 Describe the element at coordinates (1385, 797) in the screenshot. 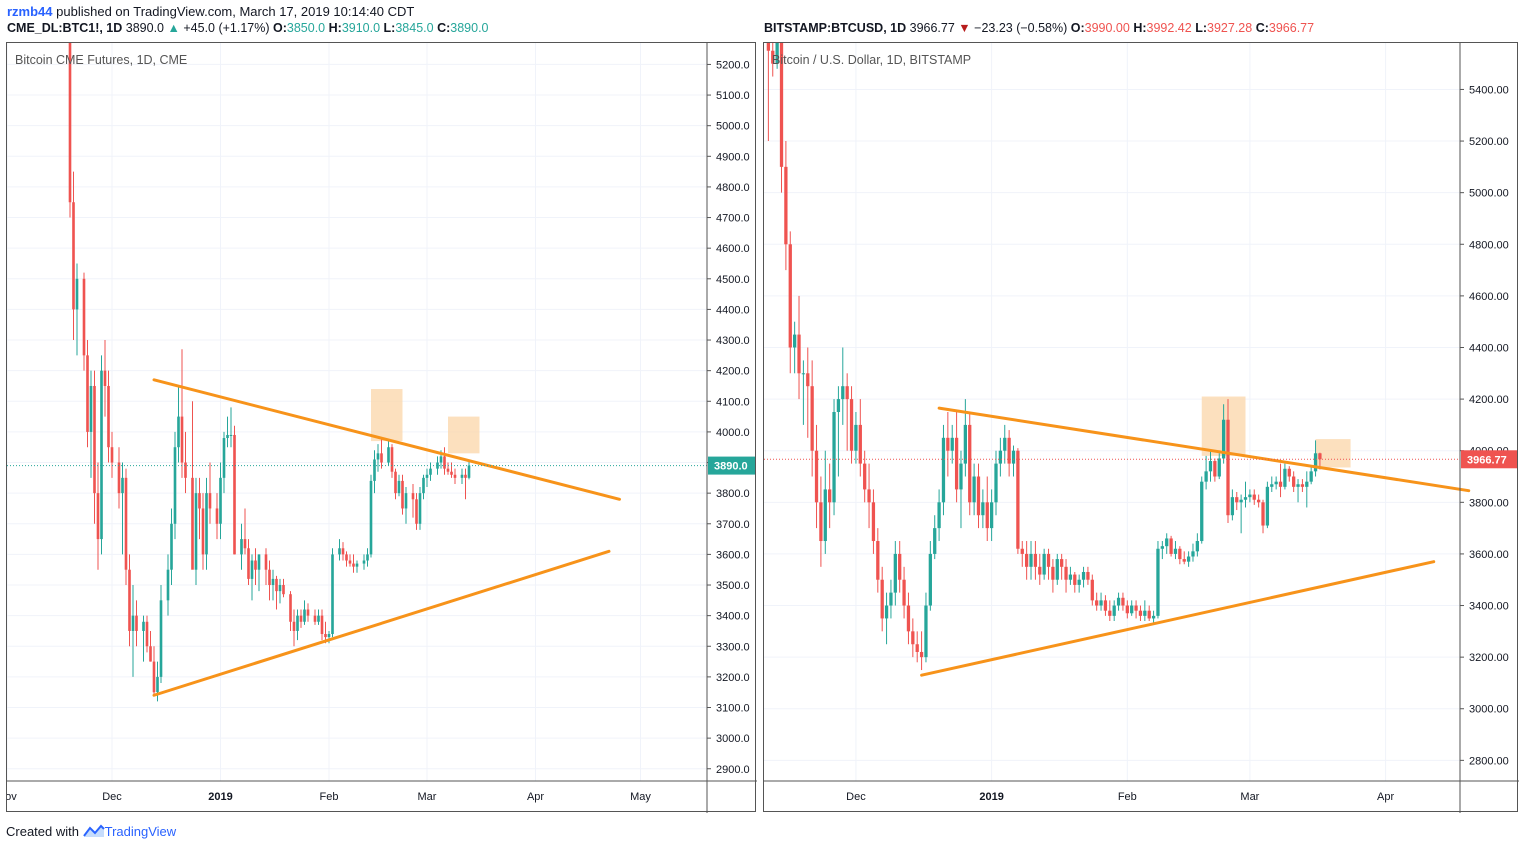

I see `right-x-tick-label: Apr` at that location.